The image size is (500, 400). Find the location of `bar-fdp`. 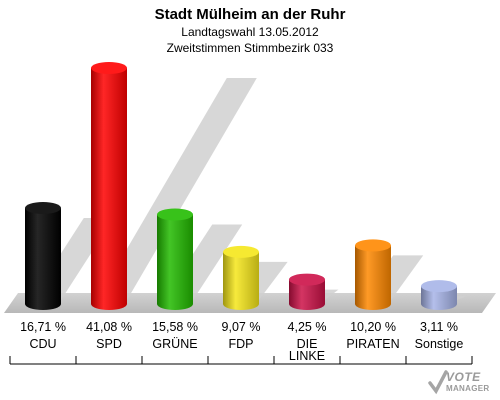

bar-fdp is located at coordinates (241, 277).